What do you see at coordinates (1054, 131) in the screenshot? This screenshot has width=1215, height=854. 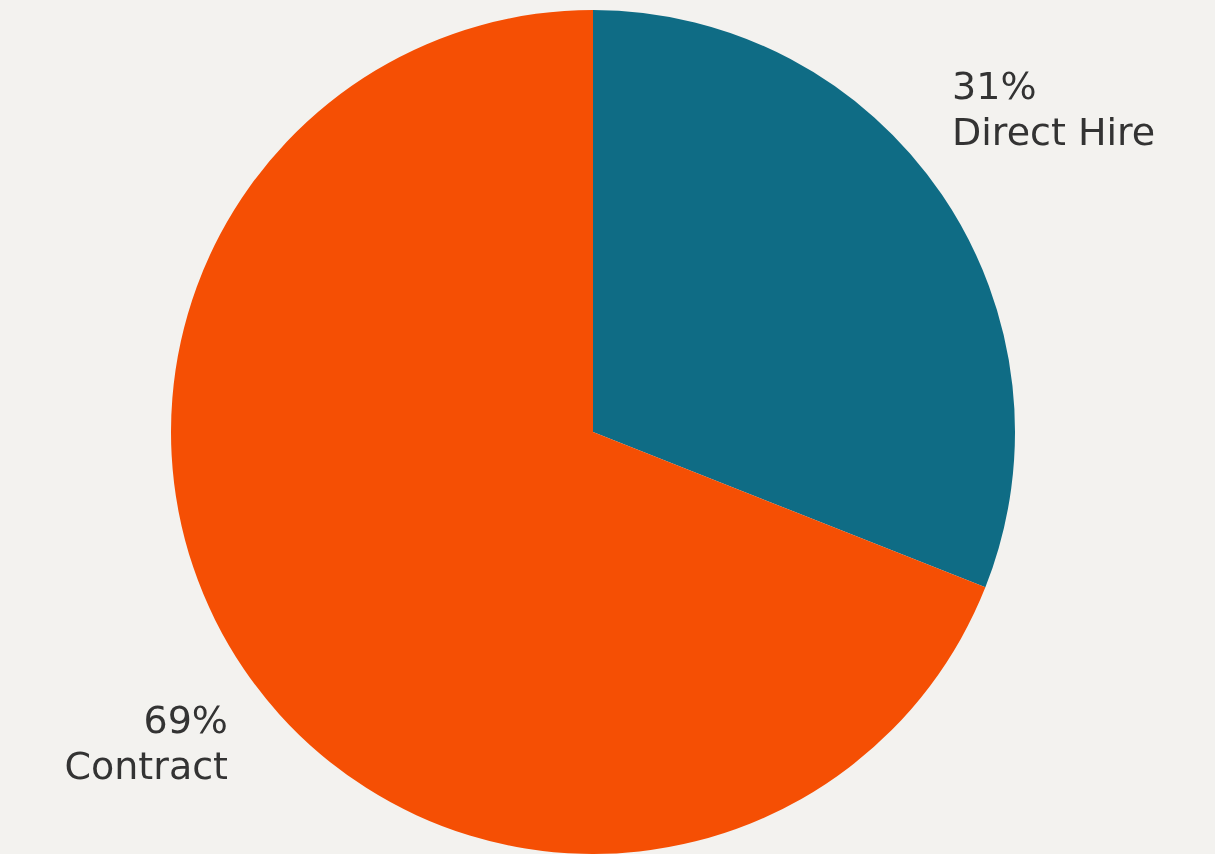 I see `slice-label: Direct Hire` at bounding box center [1054, 131].